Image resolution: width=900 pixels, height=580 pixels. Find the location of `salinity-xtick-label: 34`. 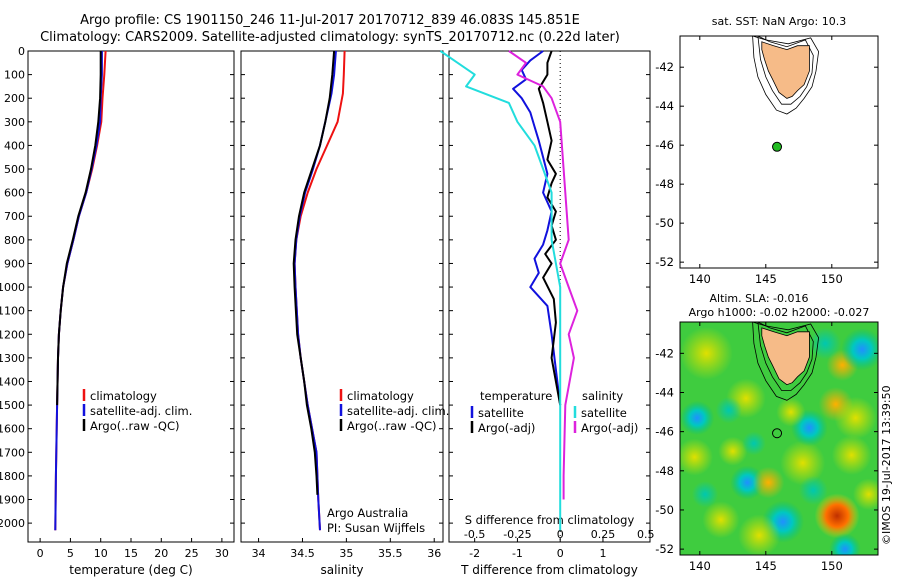

salinity-xtick-label: 34 is located at coordinates (259, 553).